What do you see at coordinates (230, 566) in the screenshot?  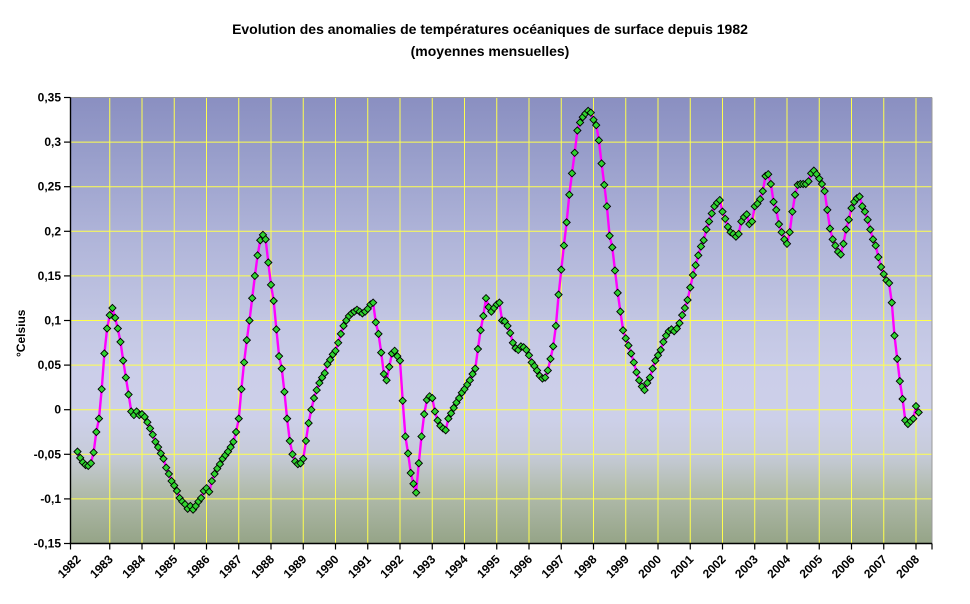 I see `svg-text: 1987` at bounding box center [230, 566].